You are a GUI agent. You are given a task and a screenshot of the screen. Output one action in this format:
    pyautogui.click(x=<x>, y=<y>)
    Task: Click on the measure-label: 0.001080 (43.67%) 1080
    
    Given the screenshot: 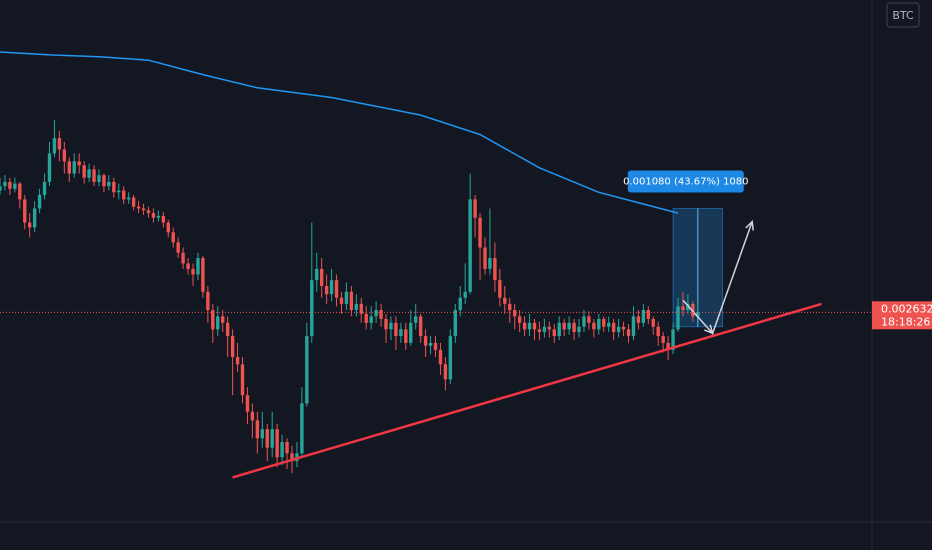 What is the action you would take?
    pyautogui.click(x=685, y=181)
    